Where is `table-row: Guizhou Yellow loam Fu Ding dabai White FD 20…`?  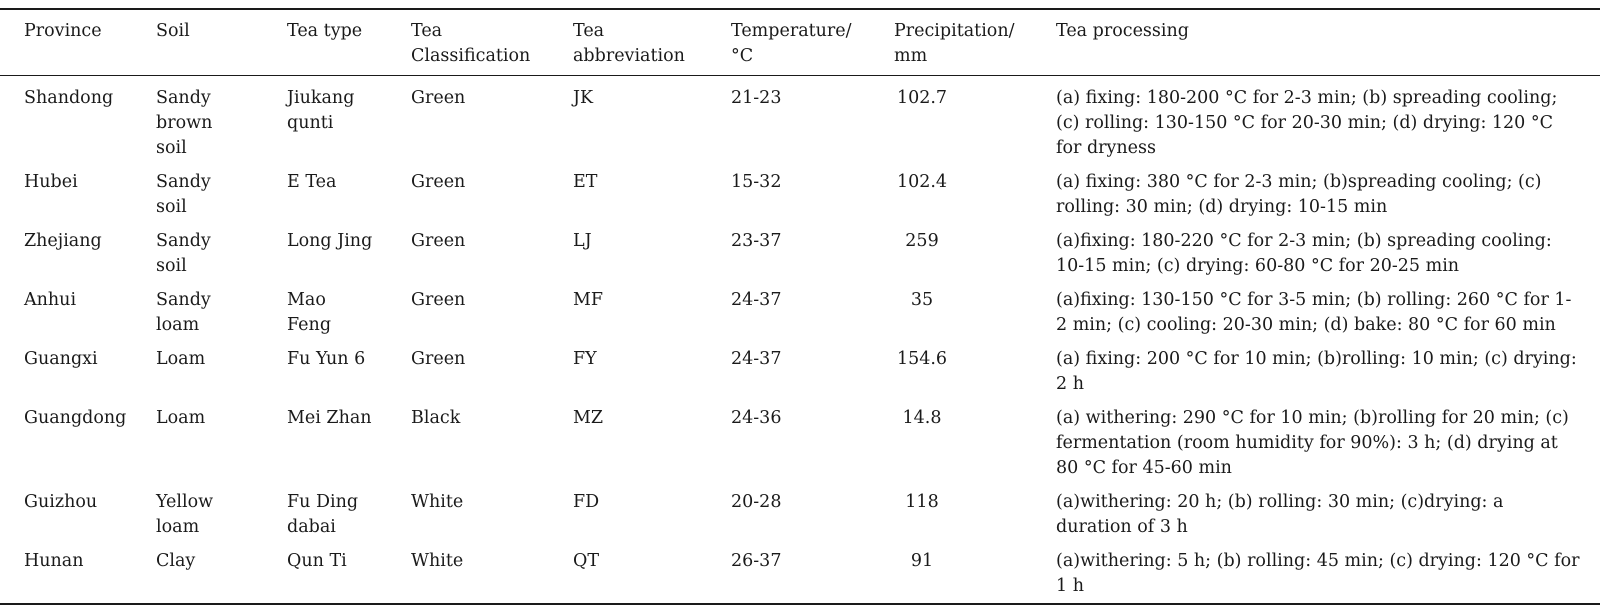
table-row: Guizhou Yellow loam Fu Ding dabai White FD 20… is located at coordinates (800, 510).